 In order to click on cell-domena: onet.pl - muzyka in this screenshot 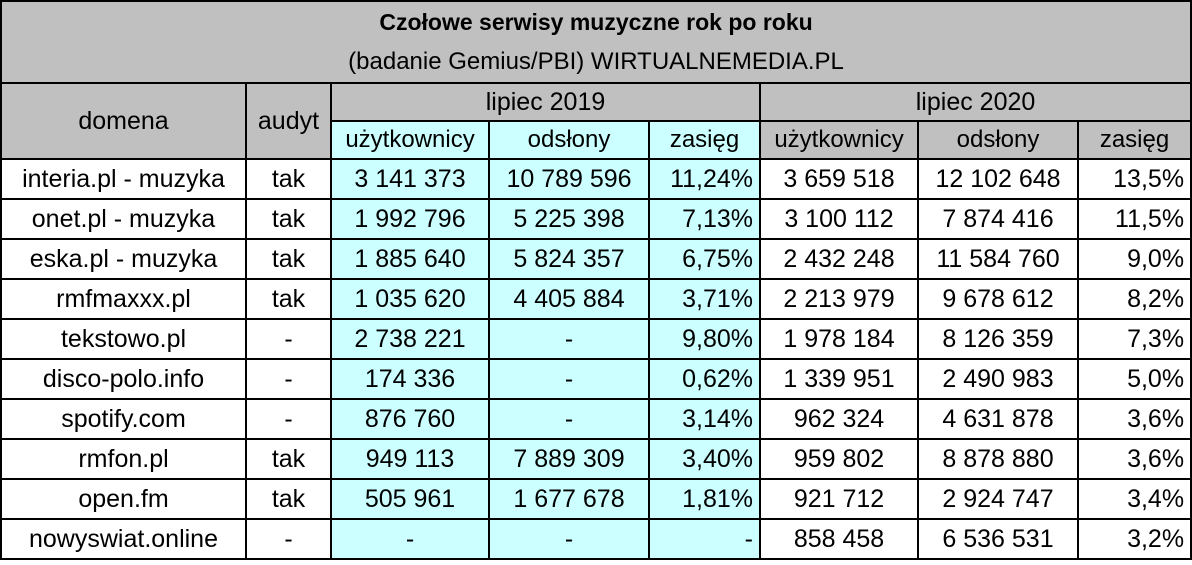, I will do `click(123, 219)`.